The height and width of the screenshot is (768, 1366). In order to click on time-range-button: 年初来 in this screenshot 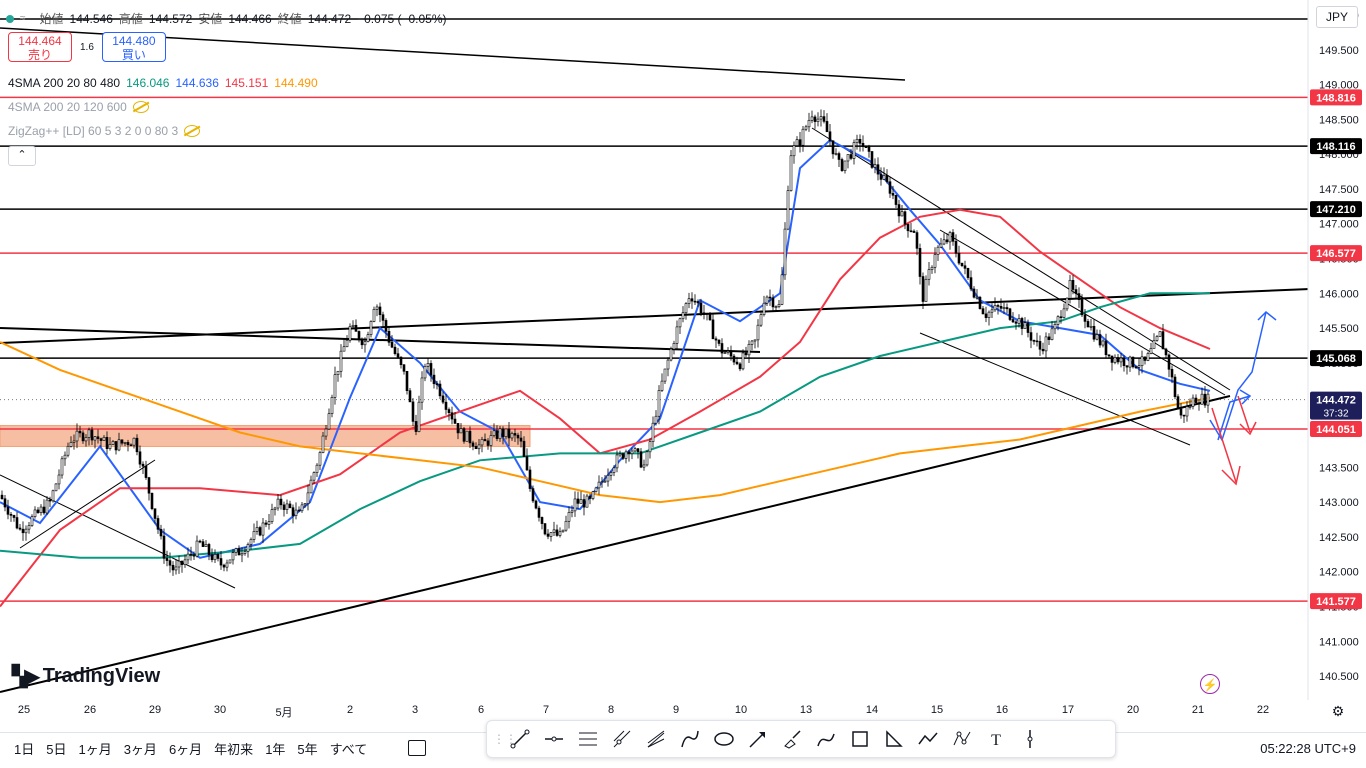, I will do `click(234, 749)`.